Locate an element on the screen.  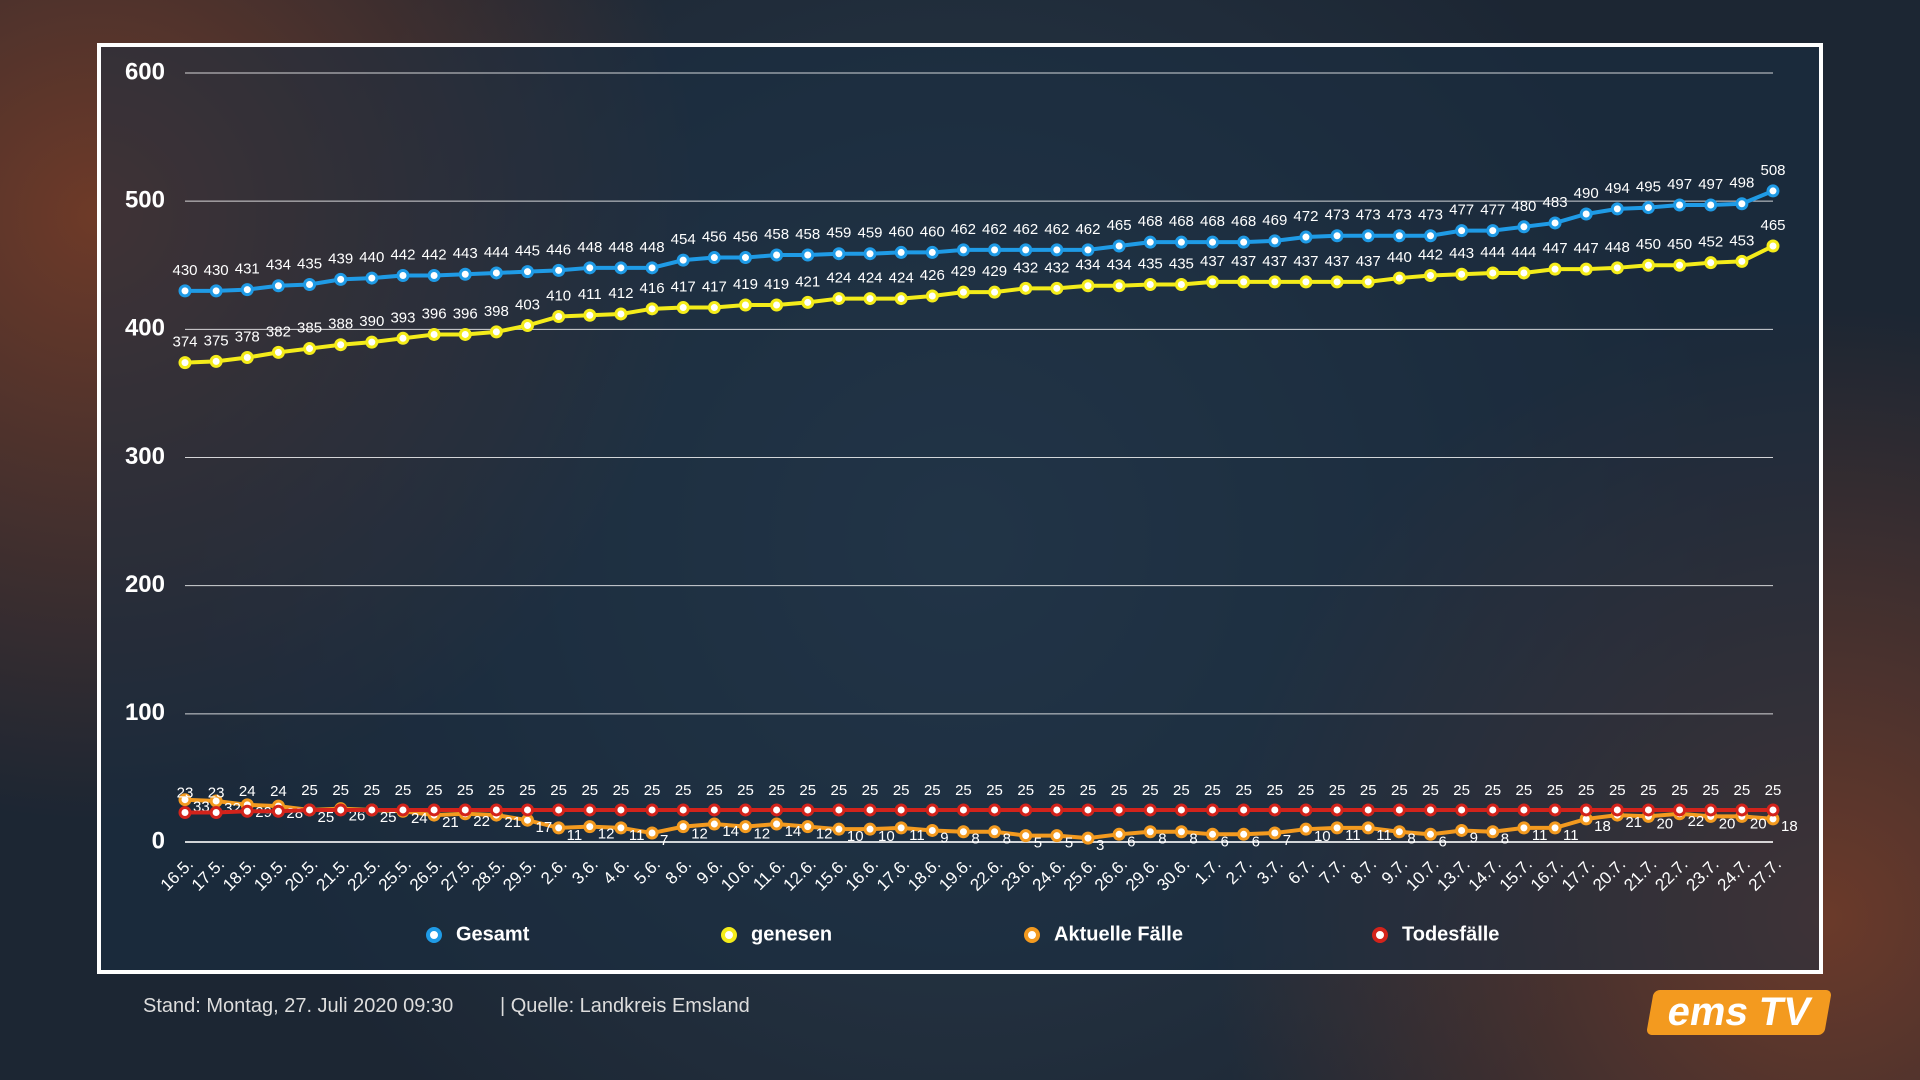
data-label: 469 is located at coordinates (1274, 220).